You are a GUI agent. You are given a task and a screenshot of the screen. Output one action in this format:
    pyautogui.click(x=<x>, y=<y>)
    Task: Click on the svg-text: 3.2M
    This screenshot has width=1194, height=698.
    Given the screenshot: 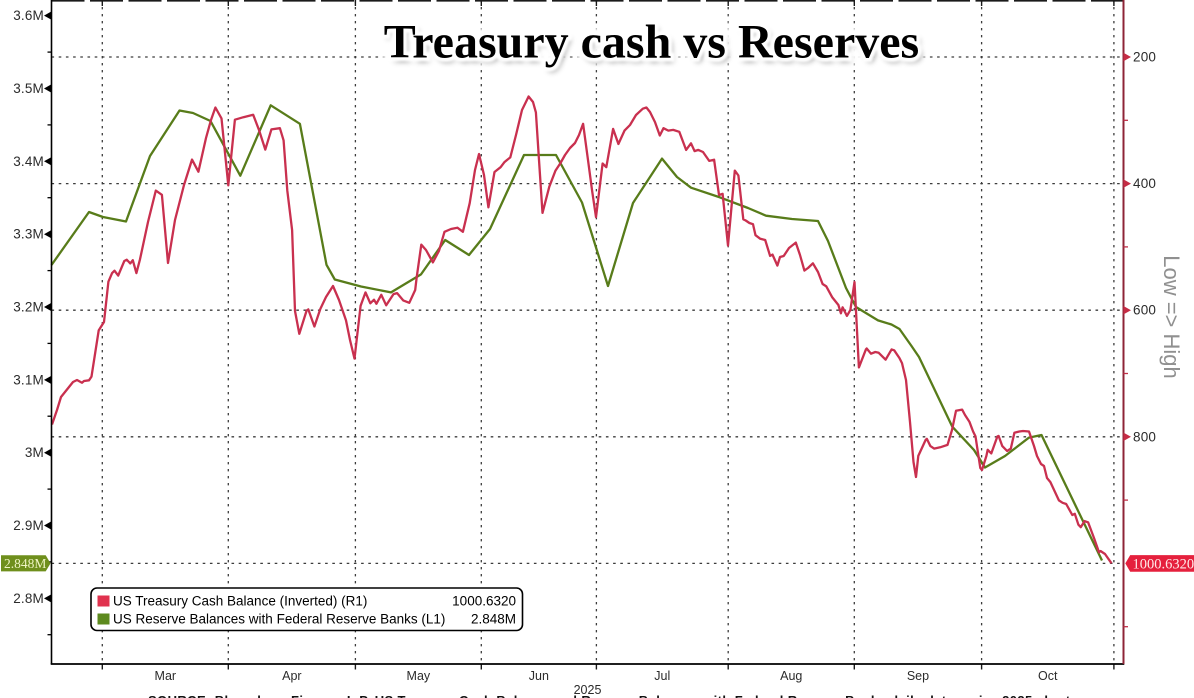 What is the action you would take?
    pyautogui.click(x=28, y=307)
    